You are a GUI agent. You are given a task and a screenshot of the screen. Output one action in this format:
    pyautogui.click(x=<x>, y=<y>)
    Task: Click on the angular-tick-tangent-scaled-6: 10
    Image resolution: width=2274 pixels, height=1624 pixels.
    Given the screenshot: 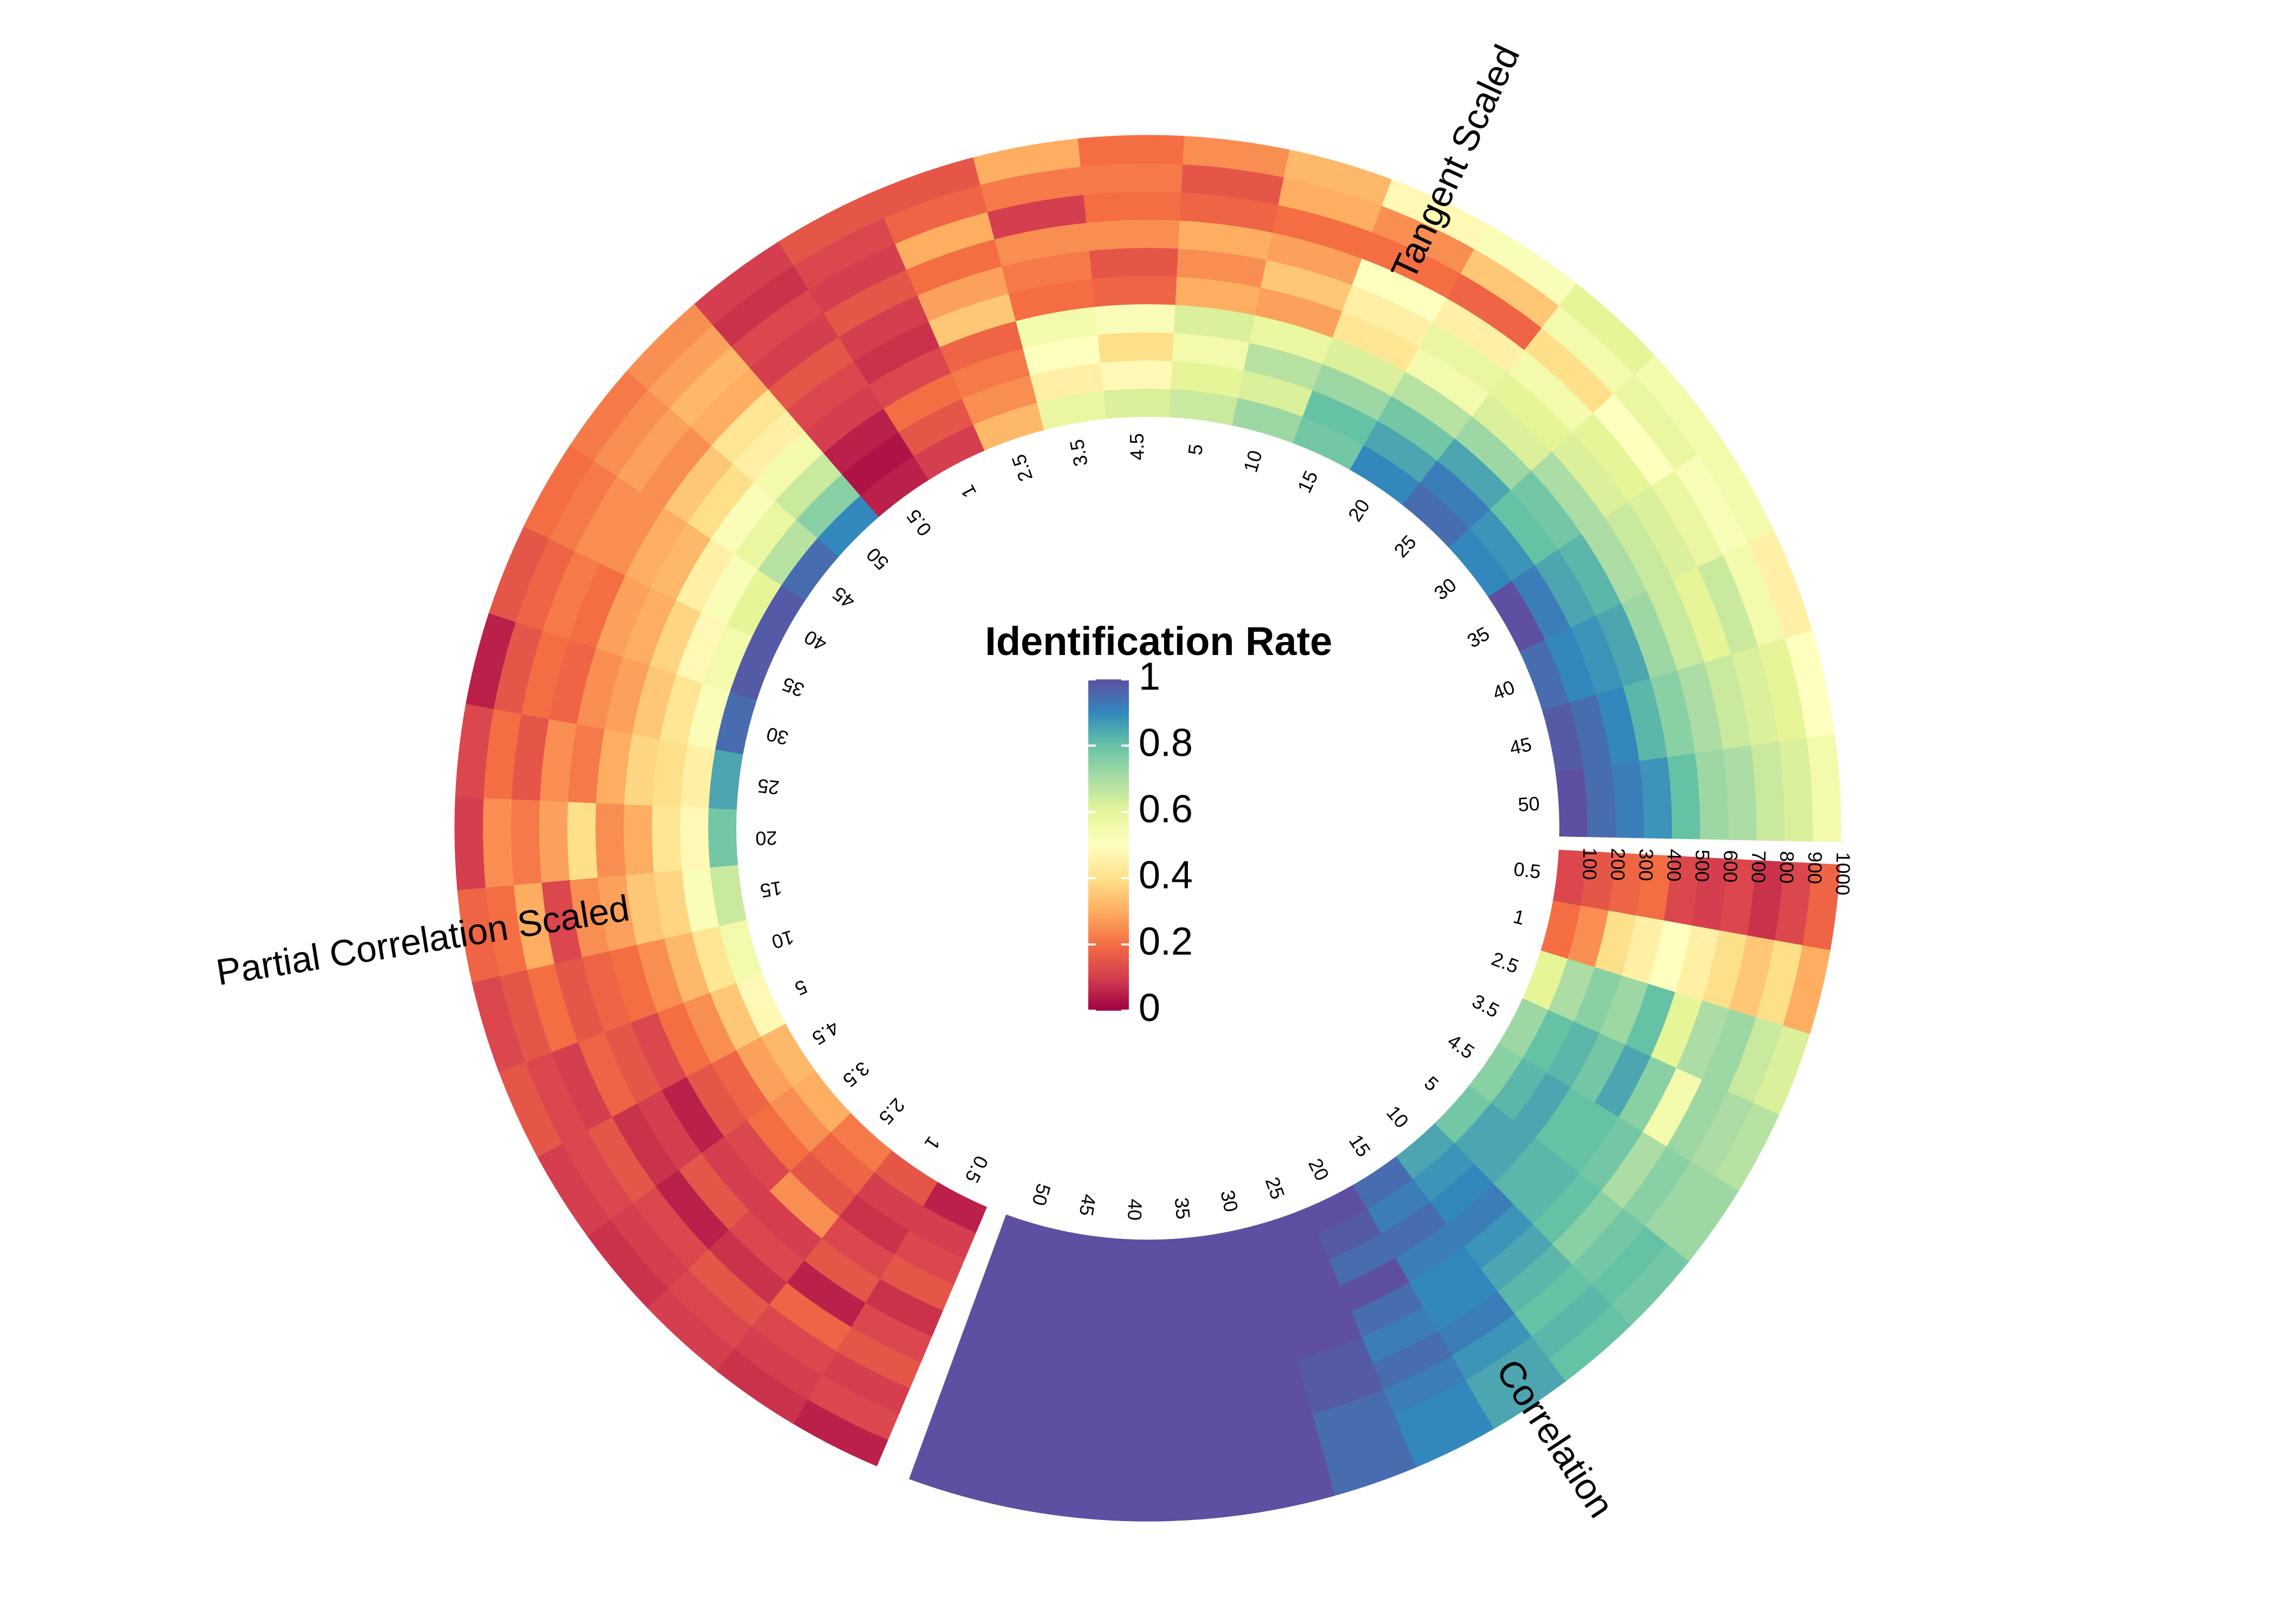 What is the action you would take?
    pyautogui.click(x=1253, y=461)
    